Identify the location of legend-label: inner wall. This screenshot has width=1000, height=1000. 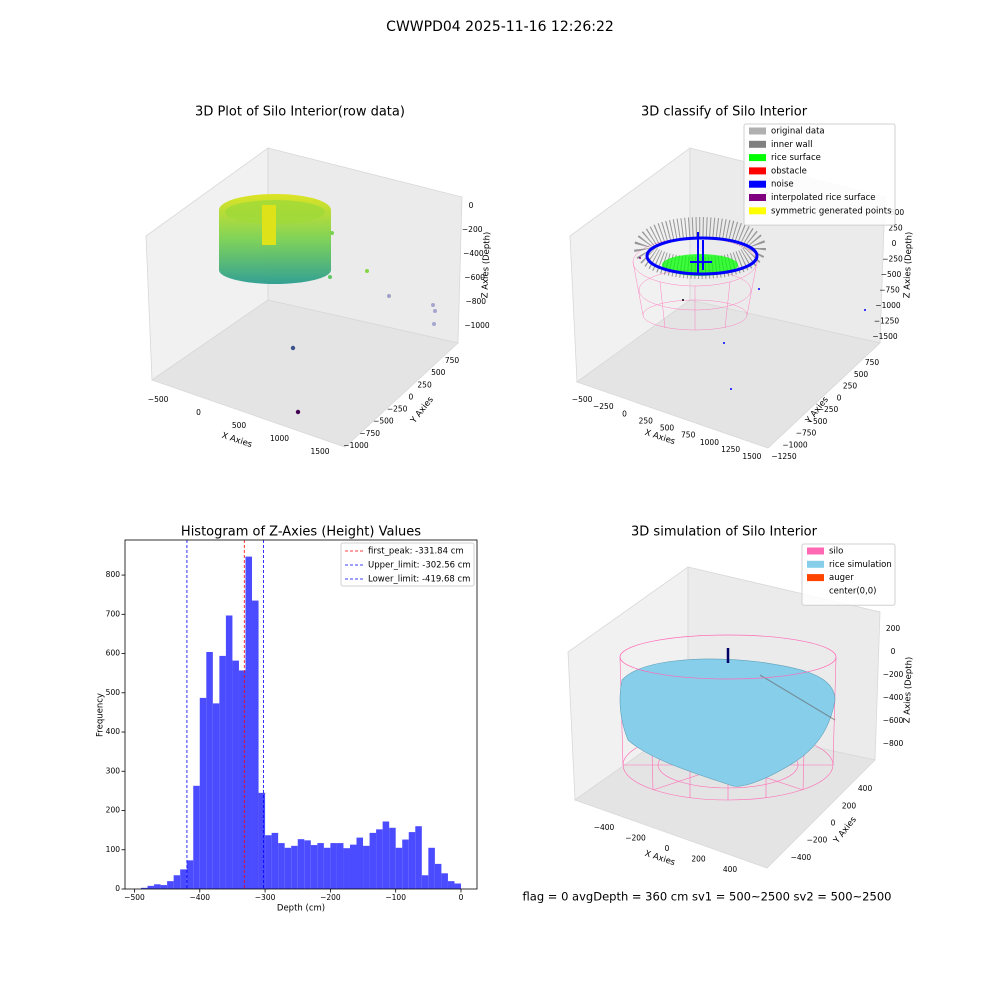
(791, 145).